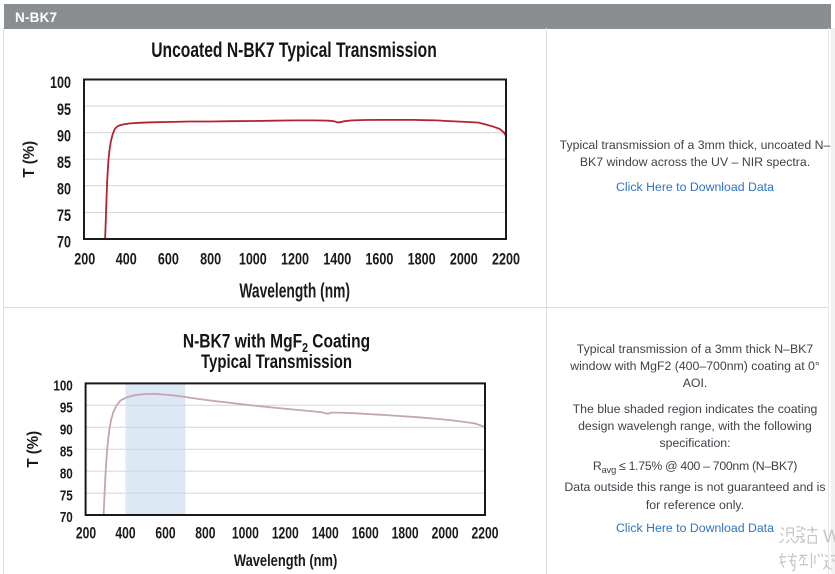 The width and height of the screenshot is (835, 574). Describe the element at coordinates (829, 536) in the screenshot. I see `svg-text: W` at that location.